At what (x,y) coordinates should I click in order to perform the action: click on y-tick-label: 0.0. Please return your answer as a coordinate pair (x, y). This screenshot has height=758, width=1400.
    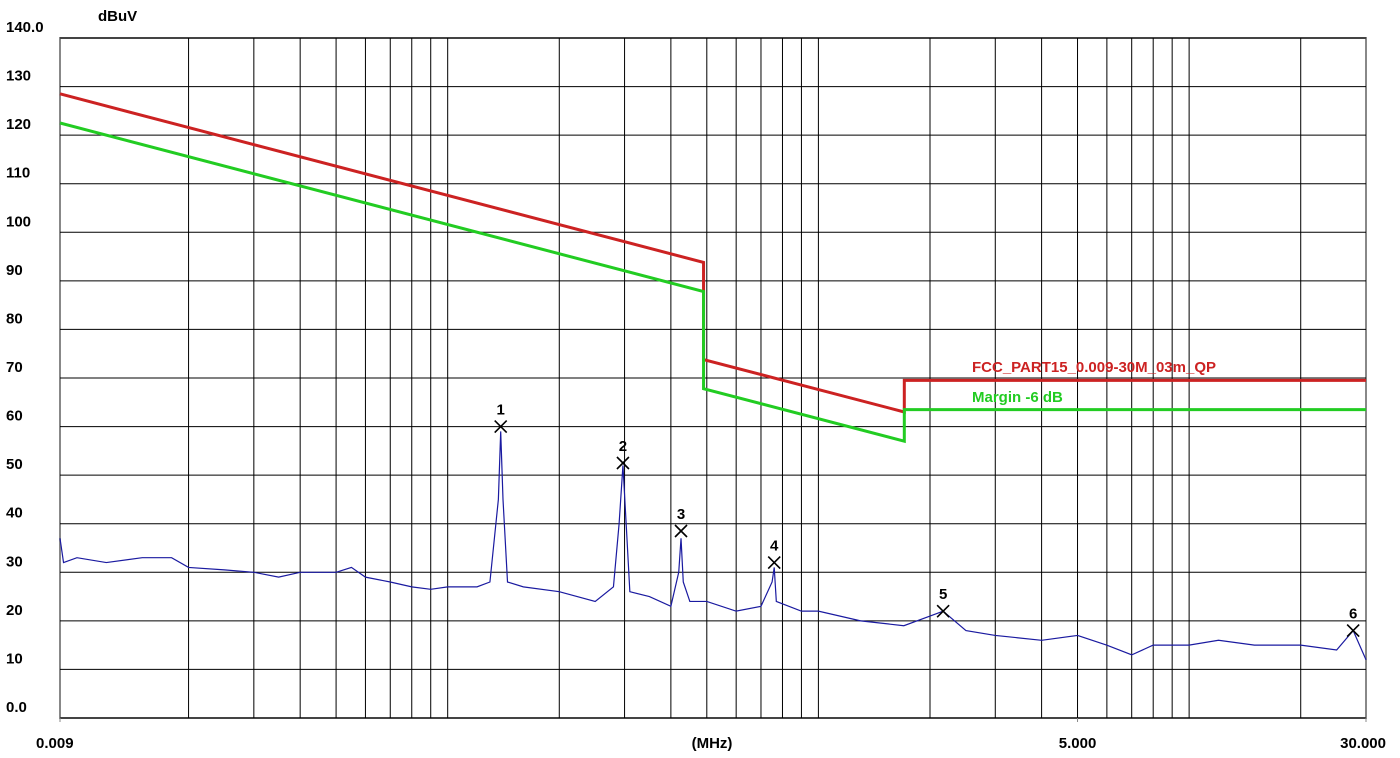
    Looking at the image, I should click on (16, 707).